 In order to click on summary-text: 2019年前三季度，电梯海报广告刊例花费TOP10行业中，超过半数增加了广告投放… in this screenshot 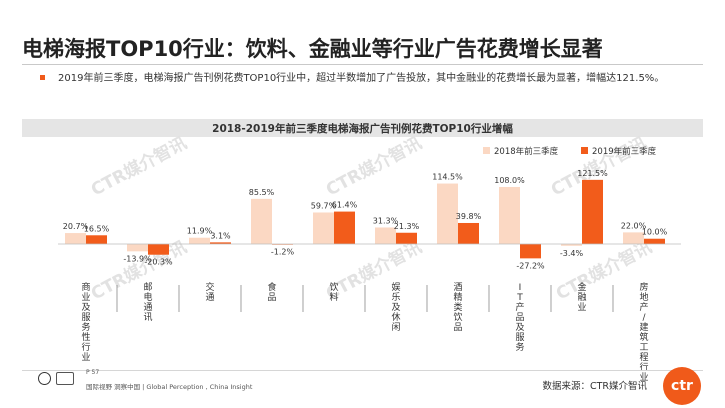, I will do `click(361, 78)`.